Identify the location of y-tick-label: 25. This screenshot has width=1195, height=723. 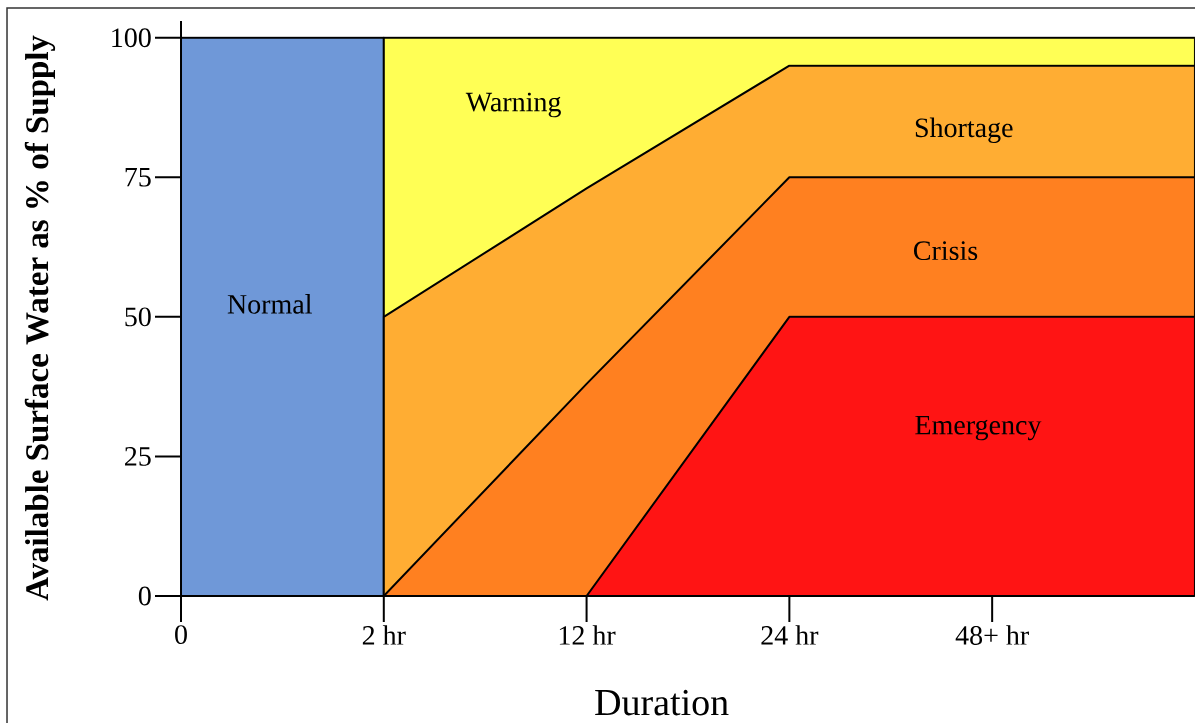
(138, 456).